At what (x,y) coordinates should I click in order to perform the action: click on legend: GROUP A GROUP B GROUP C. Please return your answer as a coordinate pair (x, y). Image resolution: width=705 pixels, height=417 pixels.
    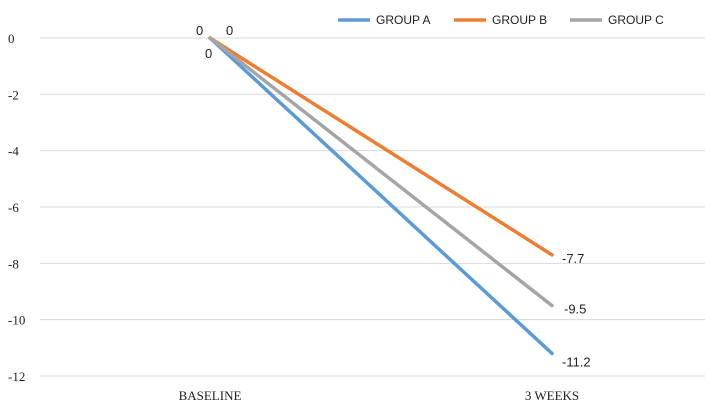
    Looking at the image, I should click on (501, 20).